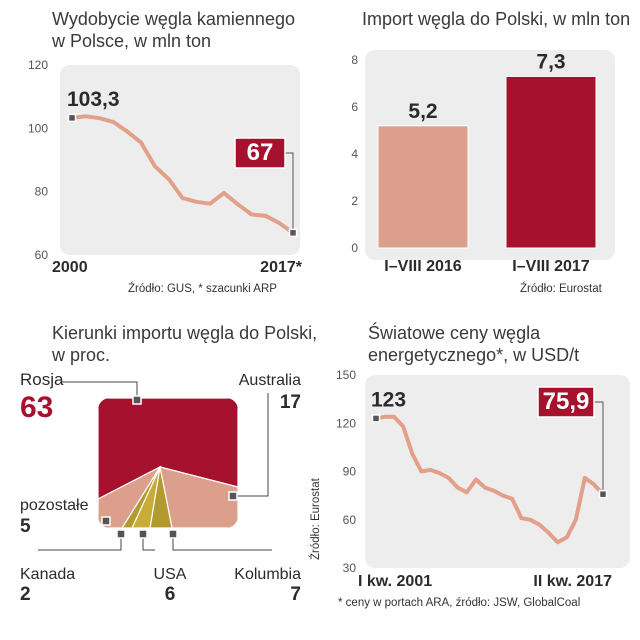 This screenshot has width=640, height=640. Describe the element at coordinates (42, 379) in the screenshot. I see `rosja-label: Rosja` at that location.